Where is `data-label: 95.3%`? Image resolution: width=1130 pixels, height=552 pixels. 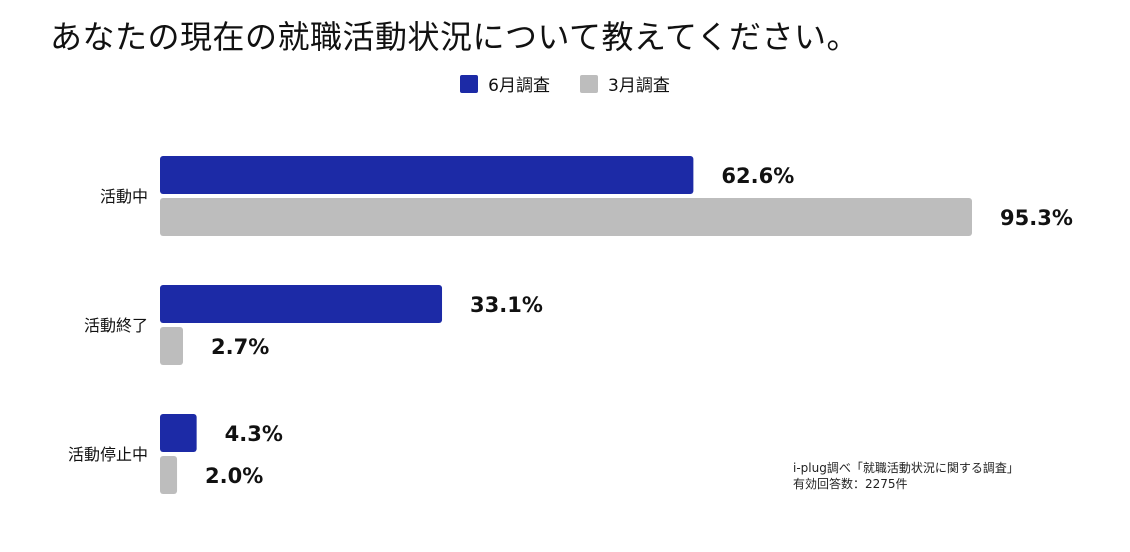 data-label: 95.3% is located at coordinates (1036, 218).